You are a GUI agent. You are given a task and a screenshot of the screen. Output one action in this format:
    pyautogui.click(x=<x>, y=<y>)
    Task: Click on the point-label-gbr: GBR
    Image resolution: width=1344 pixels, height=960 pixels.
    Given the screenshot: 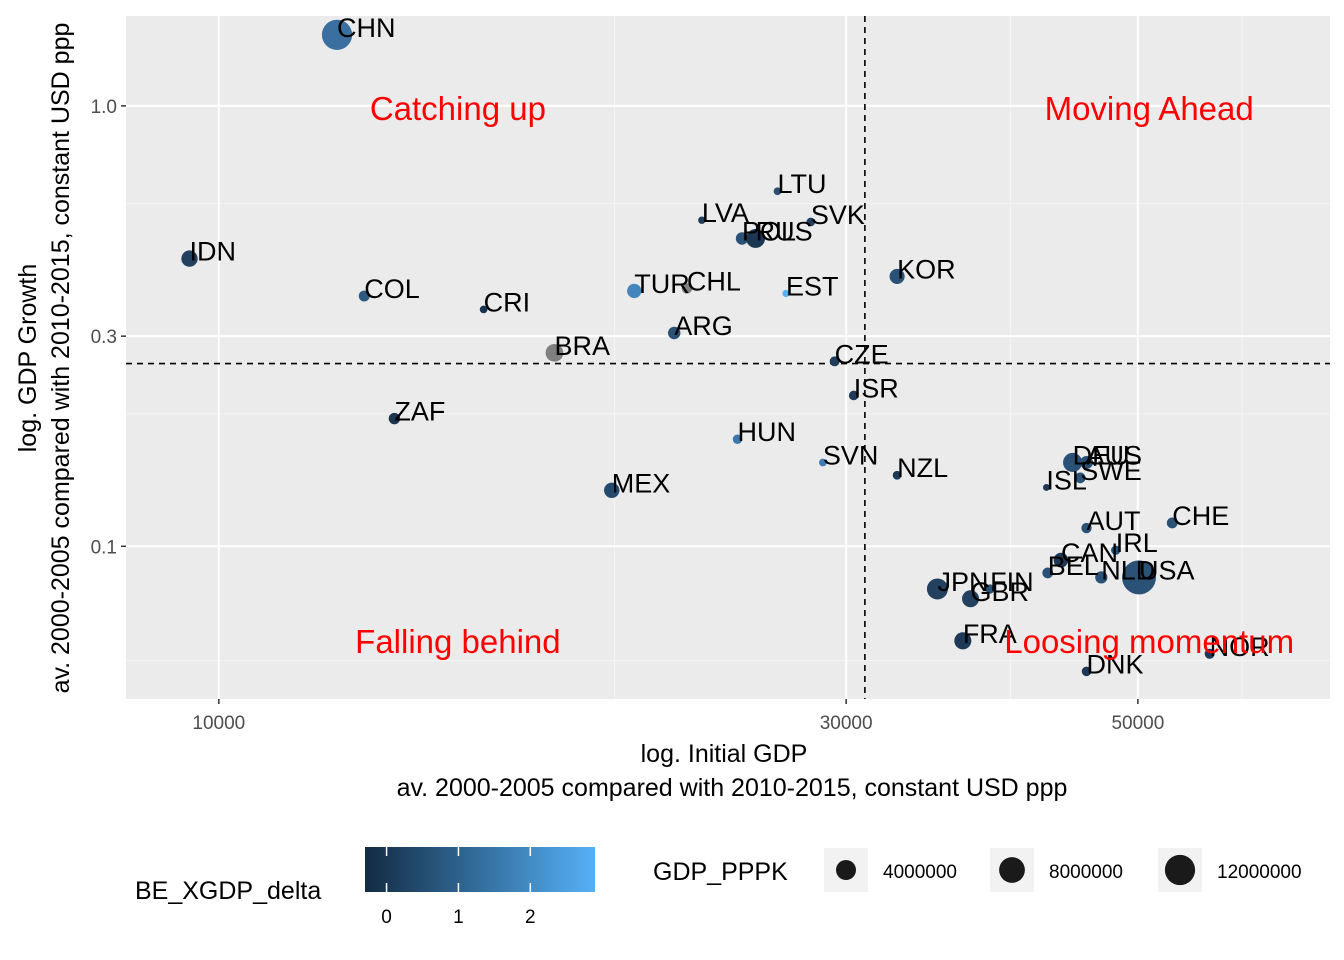 What is the action you would take?
    pyautogui.click(x=1000, y=592)
    